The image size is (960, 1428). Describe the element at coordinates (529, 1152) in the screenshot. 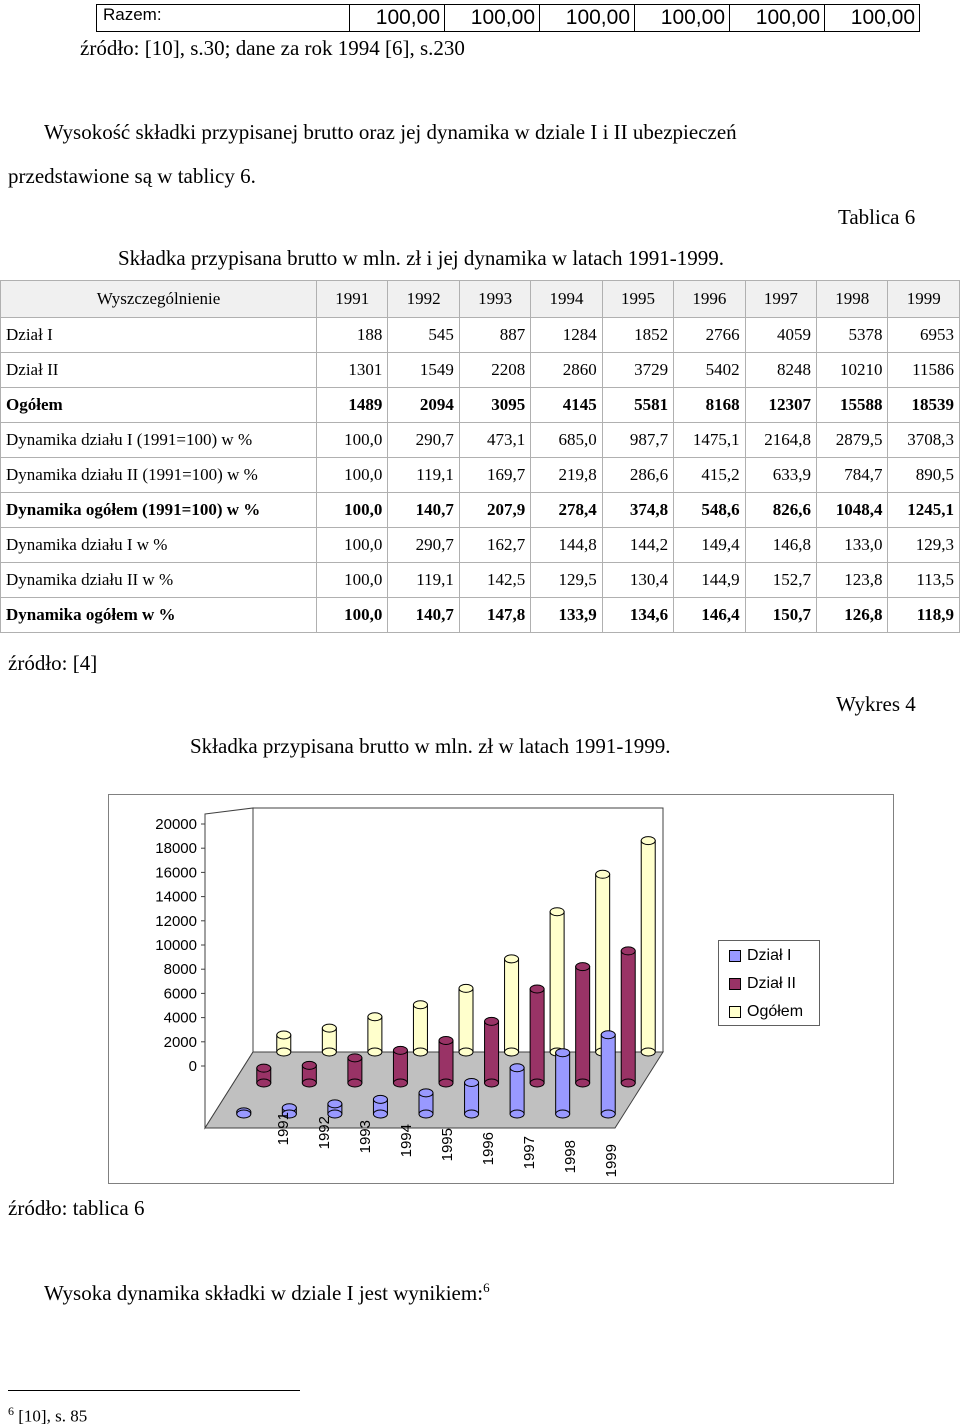

I see `x-tick-label: 1997` at that location.